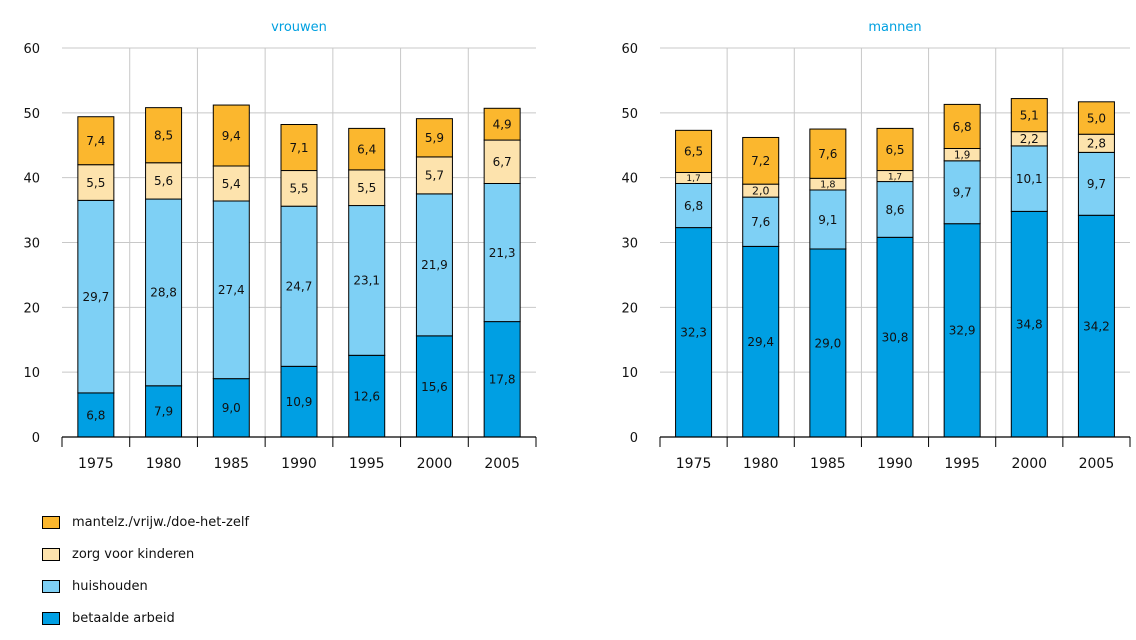 The width and height of the screenshot is (1136, 640). I want to click on data-label-zorg-voor-kinderen-1985: 1,8, so click(827, 185).